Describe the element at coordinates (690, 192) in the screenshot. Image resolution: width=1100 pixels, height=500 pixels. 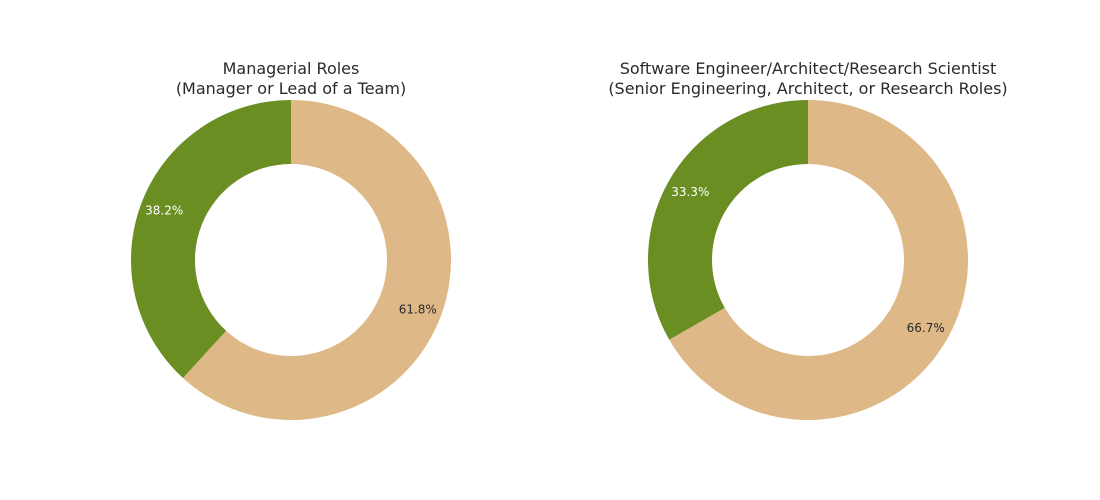
I see `chart-2-slice-2-label: 33.3%` at that location.